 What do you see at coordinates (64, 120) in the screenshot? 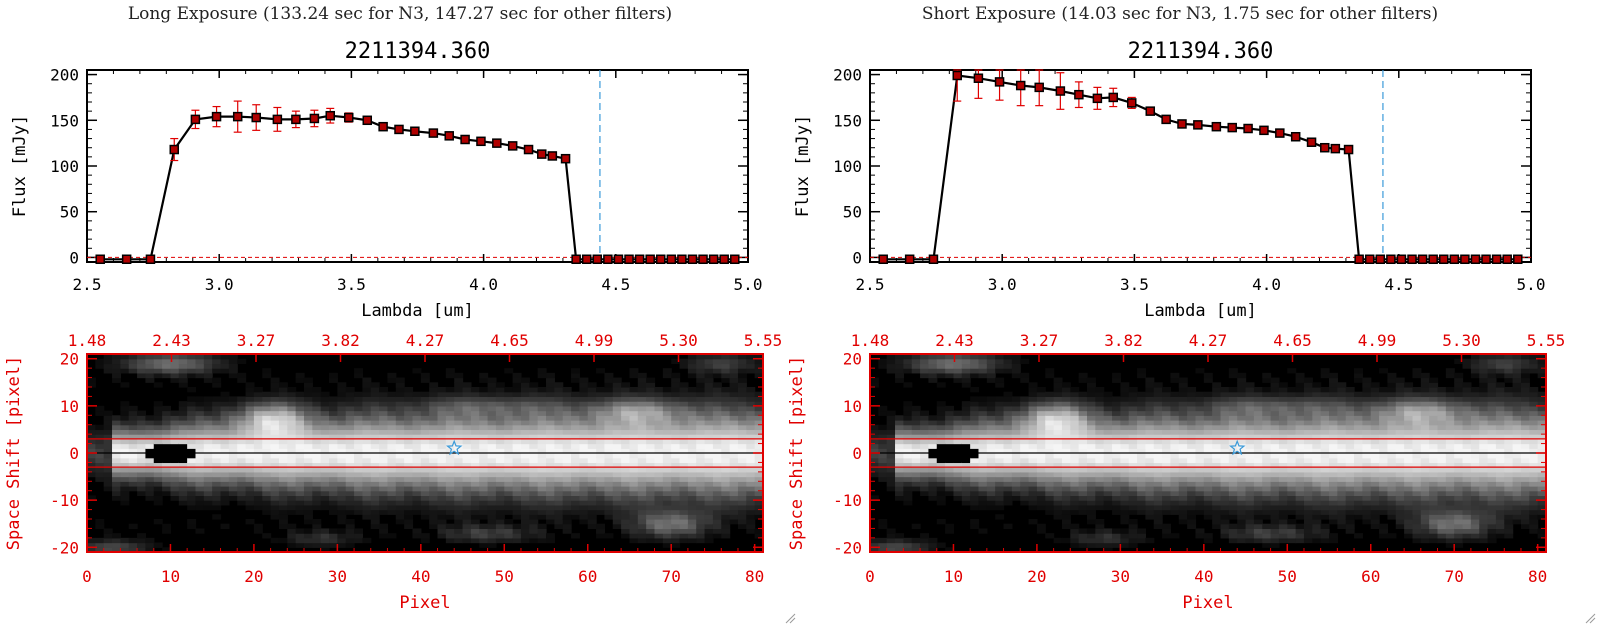
I see `y-tick-label: 150` at bounding box center [64, 120].